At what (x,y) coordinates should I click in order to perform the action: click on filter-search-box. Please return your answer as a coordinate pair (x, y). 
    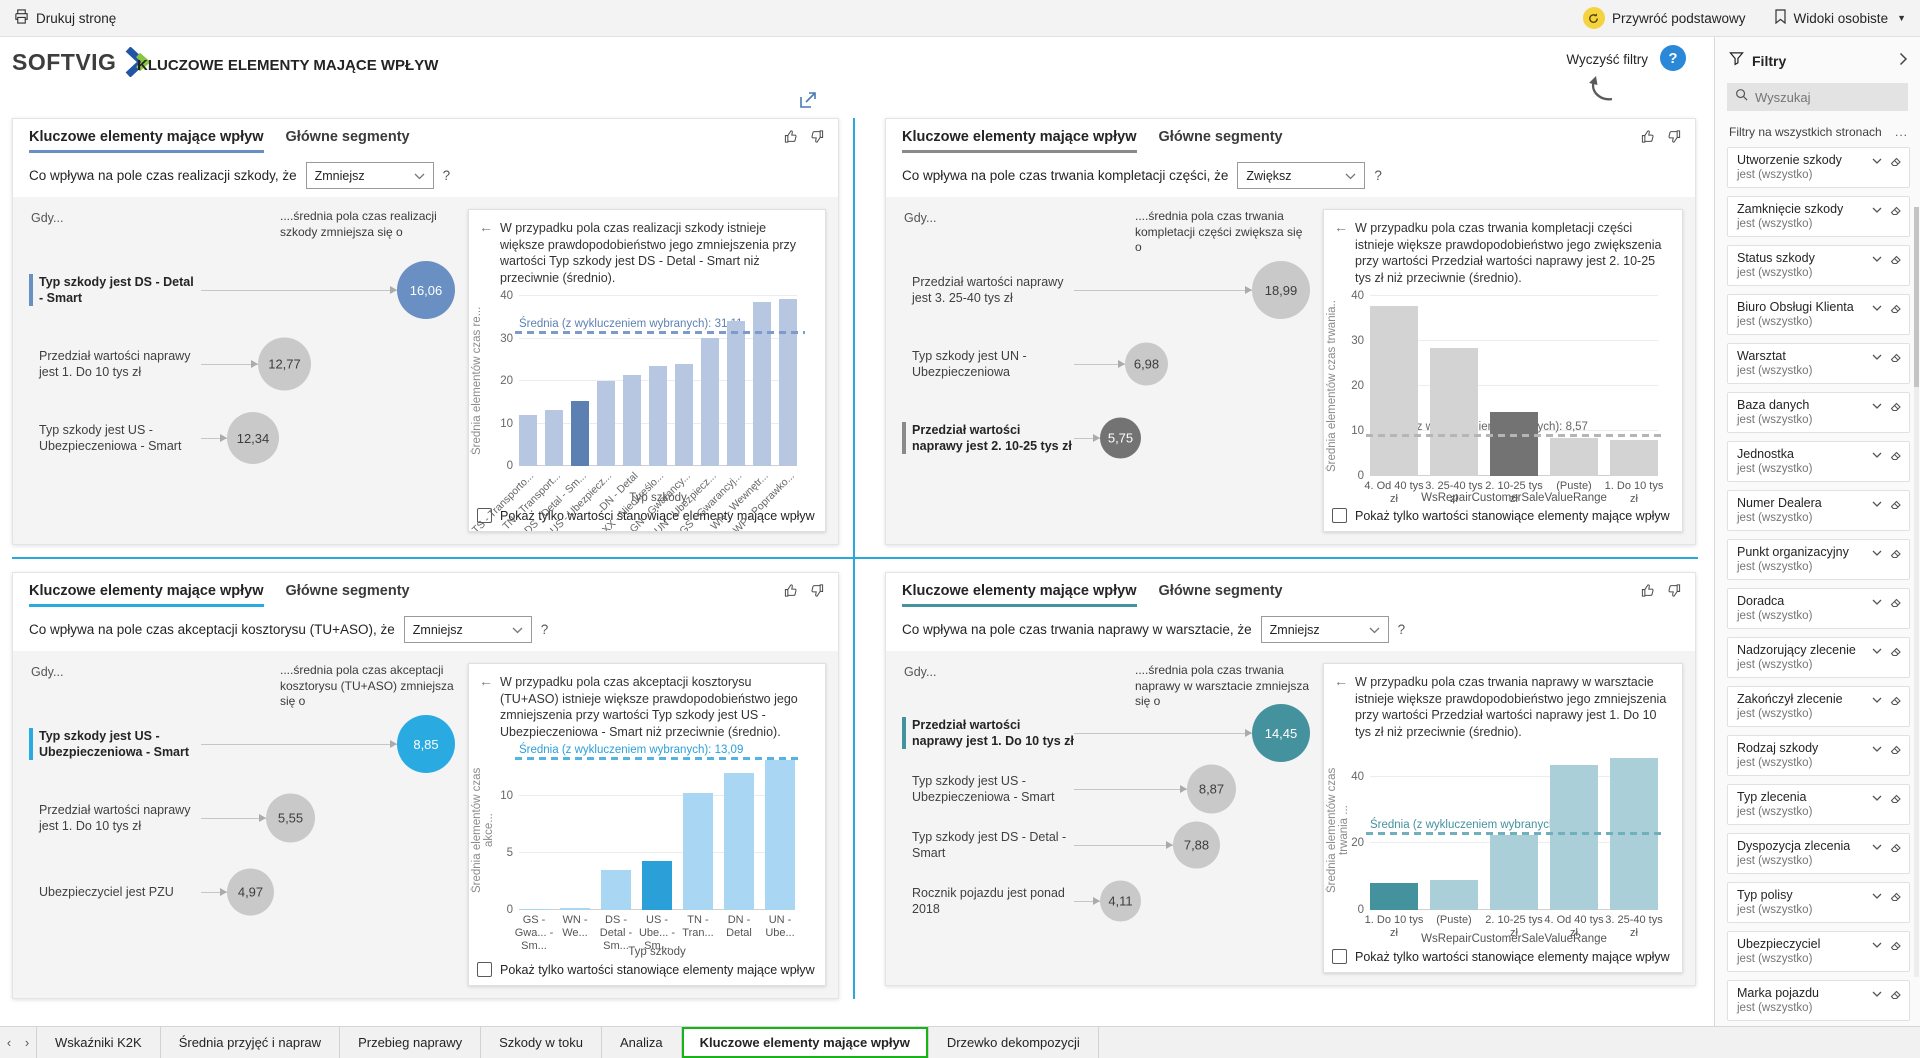
    Looking at the image, I should click on (1817, 97).